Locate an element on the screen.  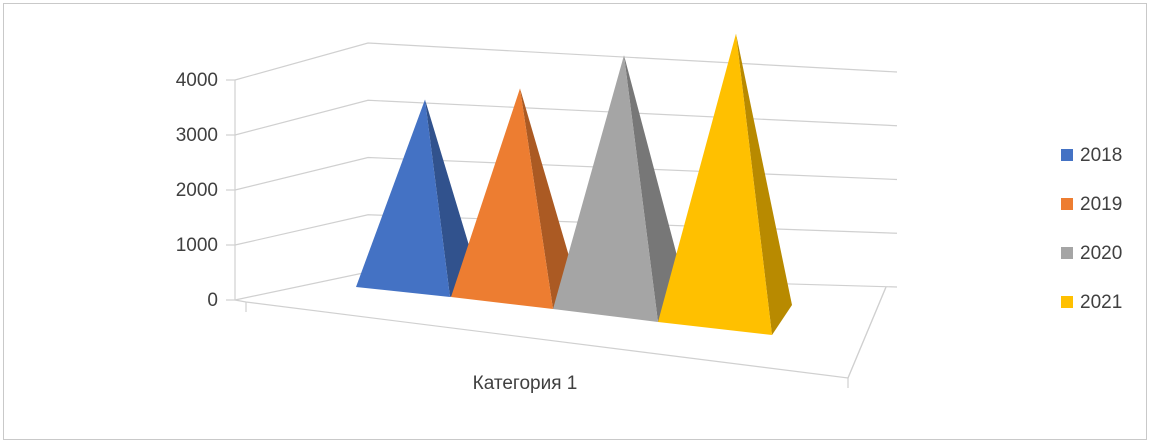
pyramid-2020 is located at coordinates (621, 189).